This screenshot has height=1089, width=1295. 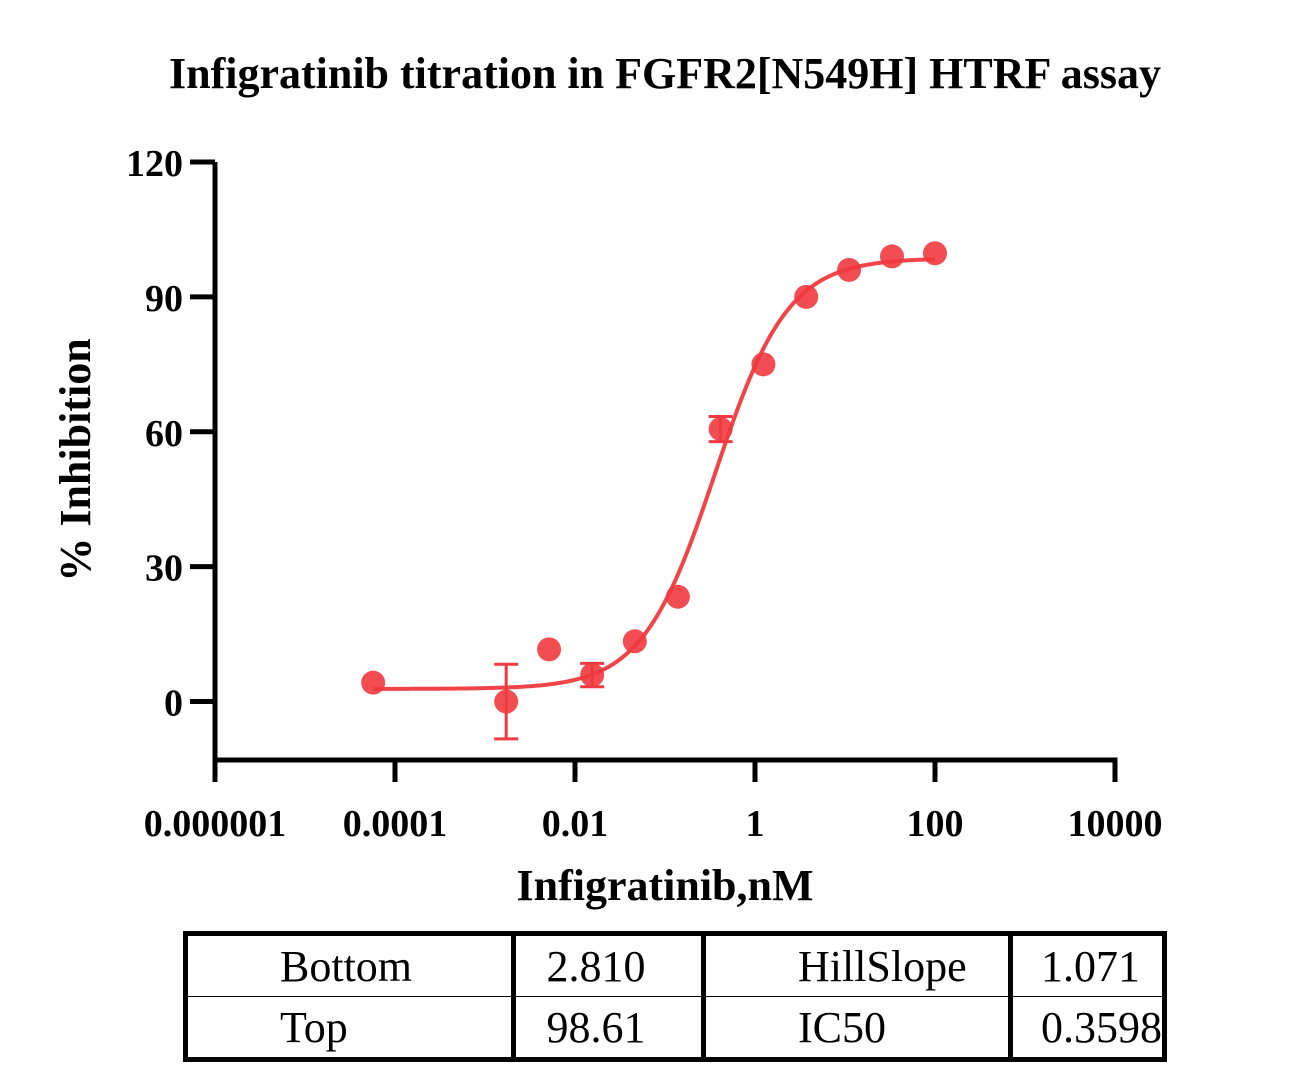 I want to click on param-name-bottom: Bottom, so click(x=349, y=965).